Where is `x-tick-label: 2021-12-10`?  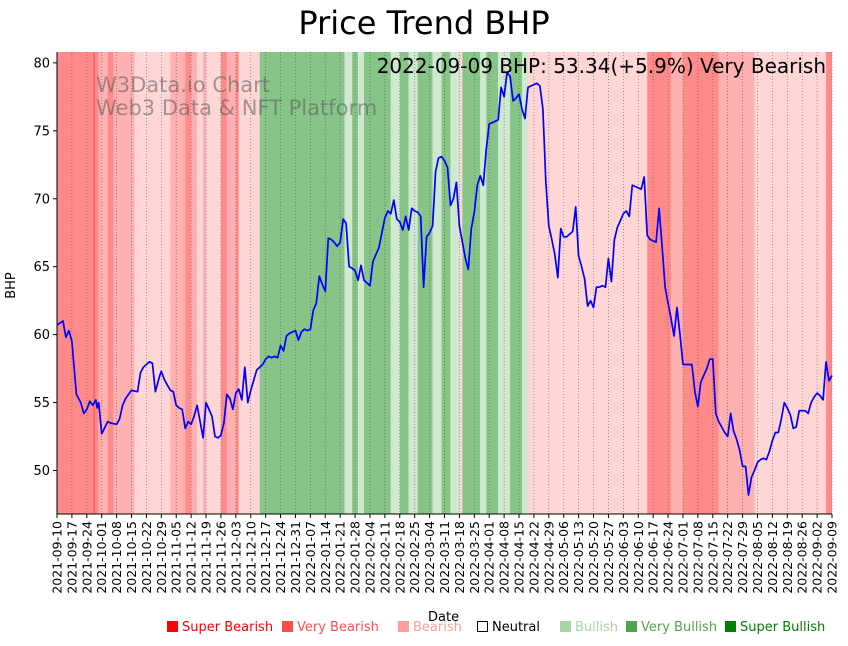
x-tick-label: 2021-12-10 is located at coordinates (250, 557).